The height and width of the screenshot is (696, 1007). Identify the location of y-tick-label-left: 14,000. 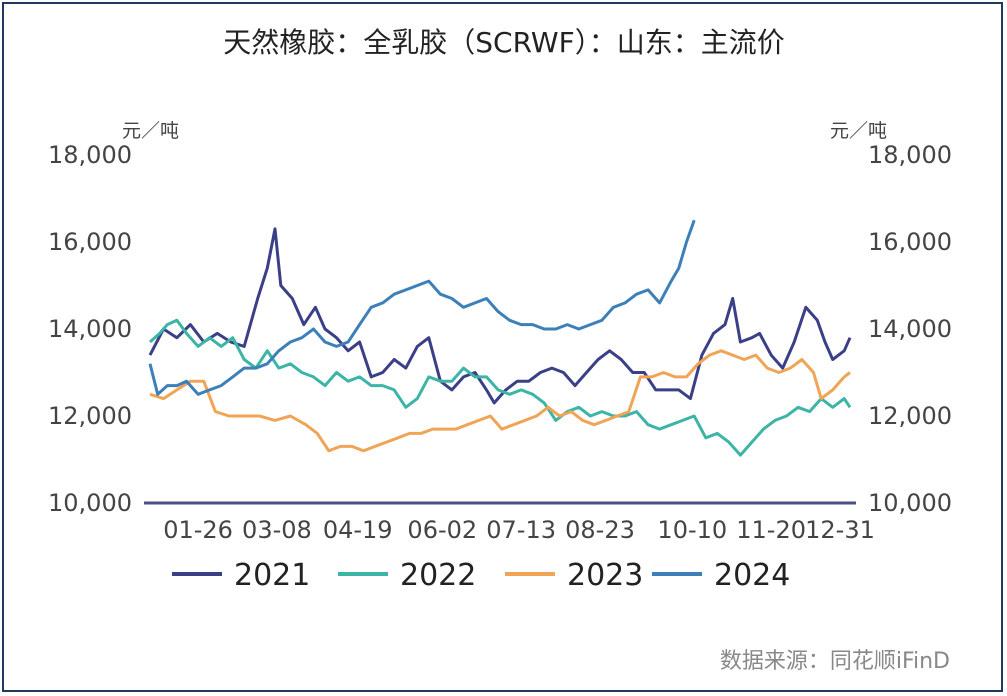
(90, 329).